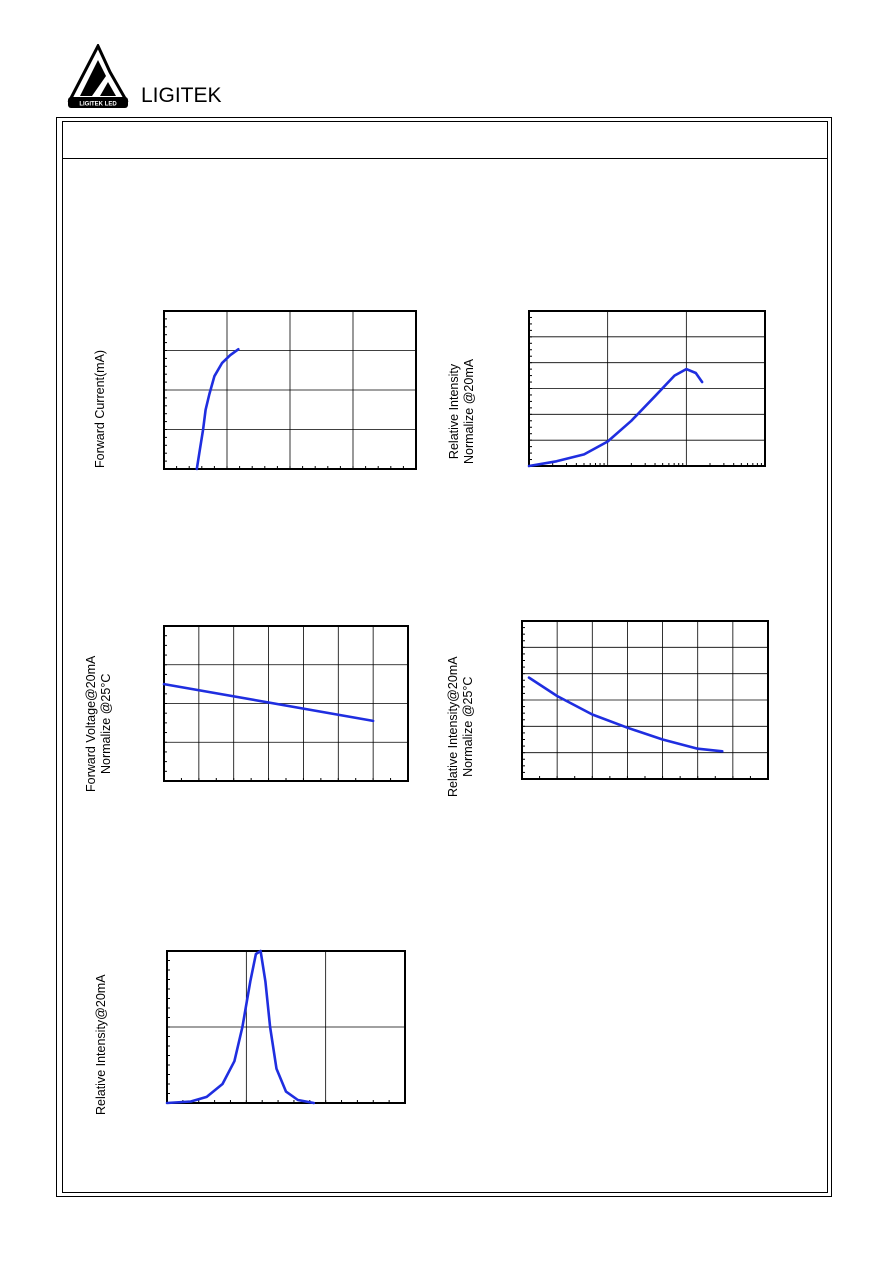 The width and height of the screenshot is (892, 1261). What do you see at coordinates (91, 723) in the screenshot?
I see `ylabel-line1: Forward Voltage@20mA` at bounding box center [91, 723].